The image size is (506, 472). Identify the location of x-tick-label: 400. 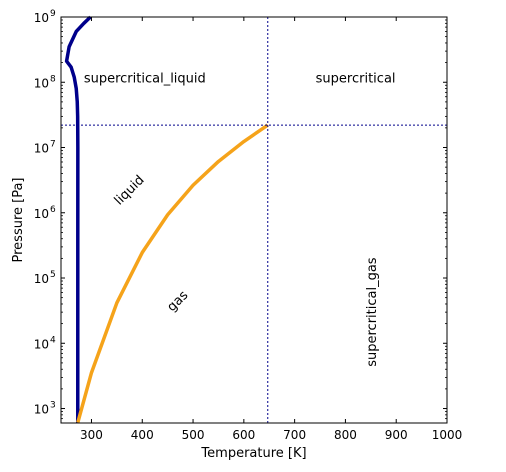
(142, 435).